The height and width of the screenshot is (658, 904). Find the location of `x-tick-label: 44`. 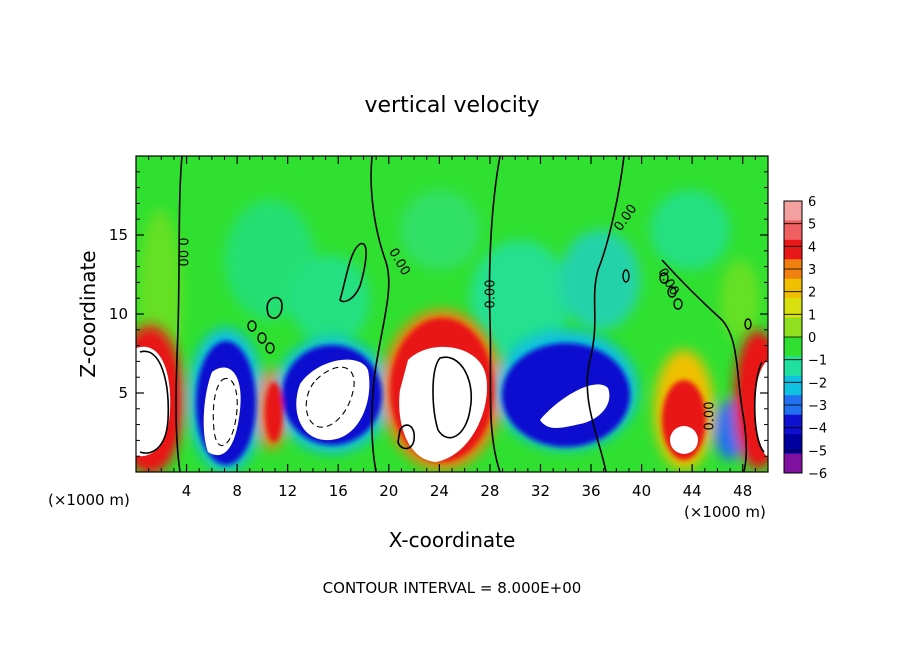

x-tick-label: 44 is located at coordinates (692, 491).